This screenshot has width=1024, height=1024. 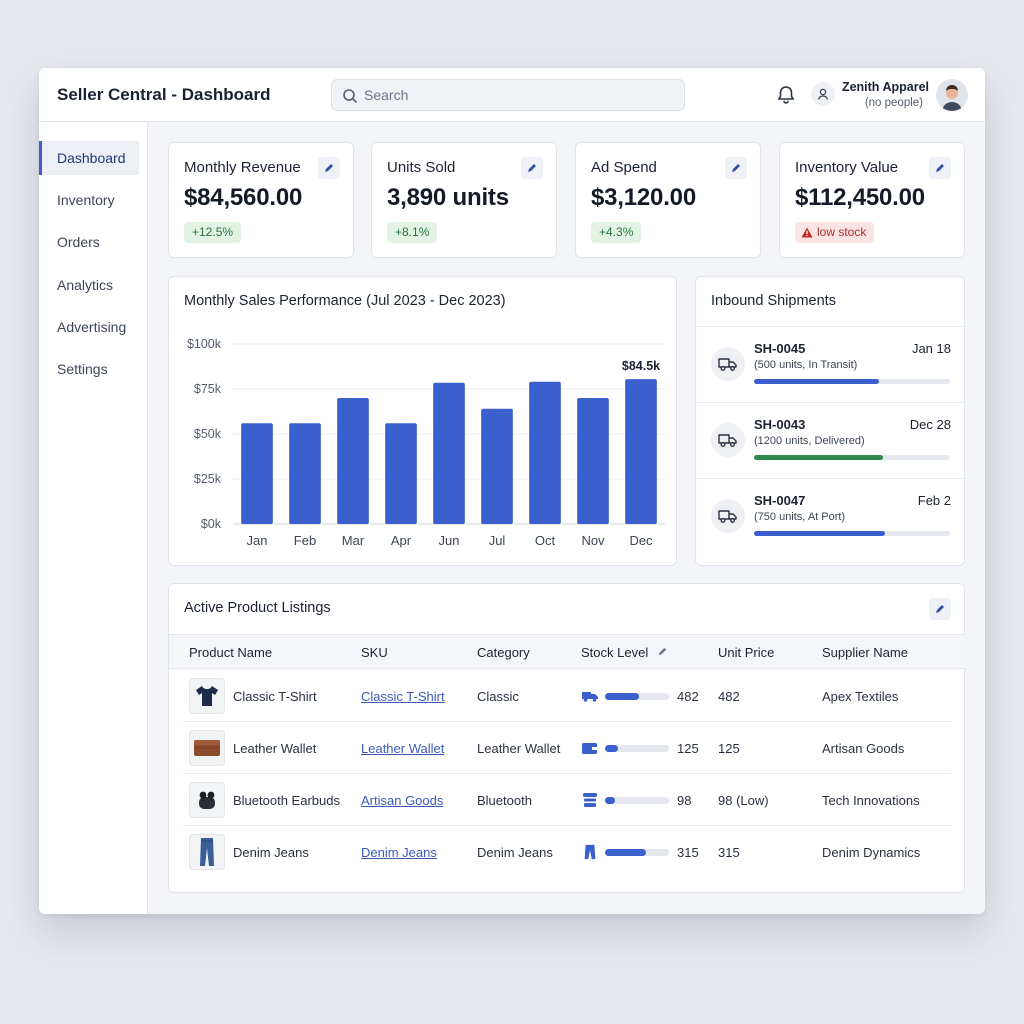 What do you see at coordinates (399, 852) in the screenshot?
I see `sku-link: Denim Jeans` at bounding box center [399, 852].